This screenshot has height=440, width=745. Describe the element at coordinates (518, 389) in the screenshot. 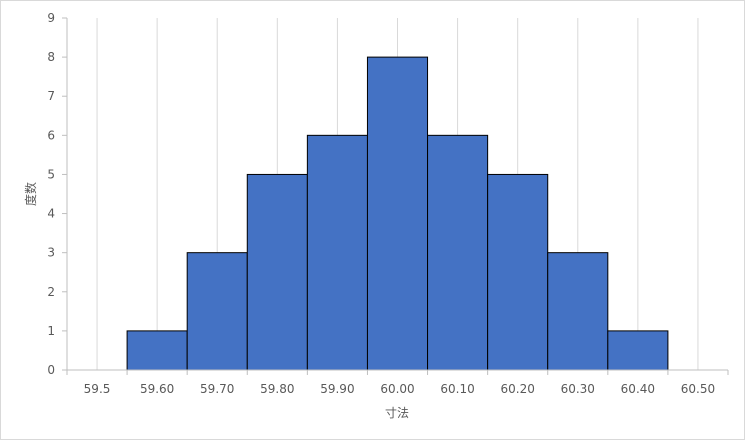

I see `x-tick-label: 60.20` at that location.